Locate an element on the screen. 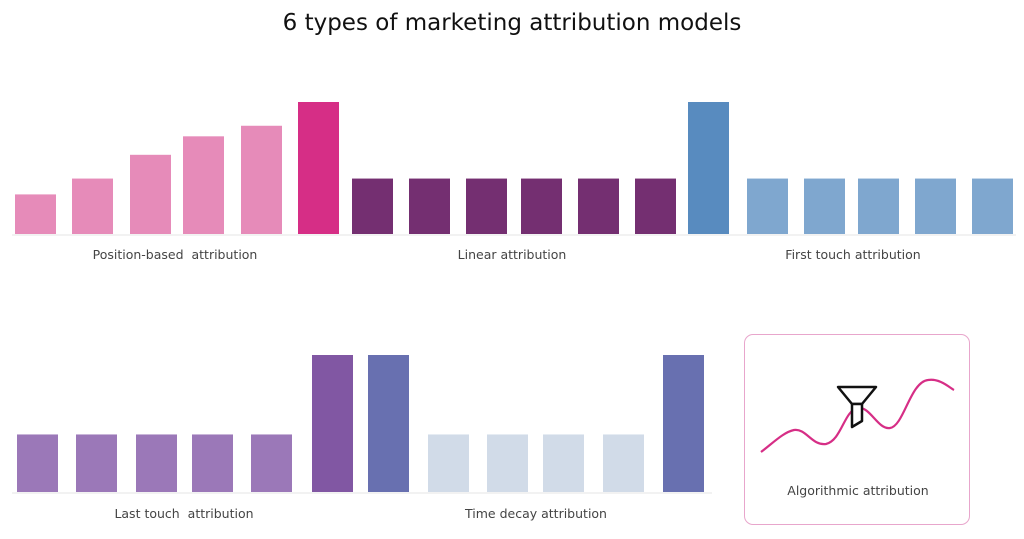 This screenshot has width=1024, height=539. diagram-title: 6 types of marketing attribution models is located at coordinates (512, 23).